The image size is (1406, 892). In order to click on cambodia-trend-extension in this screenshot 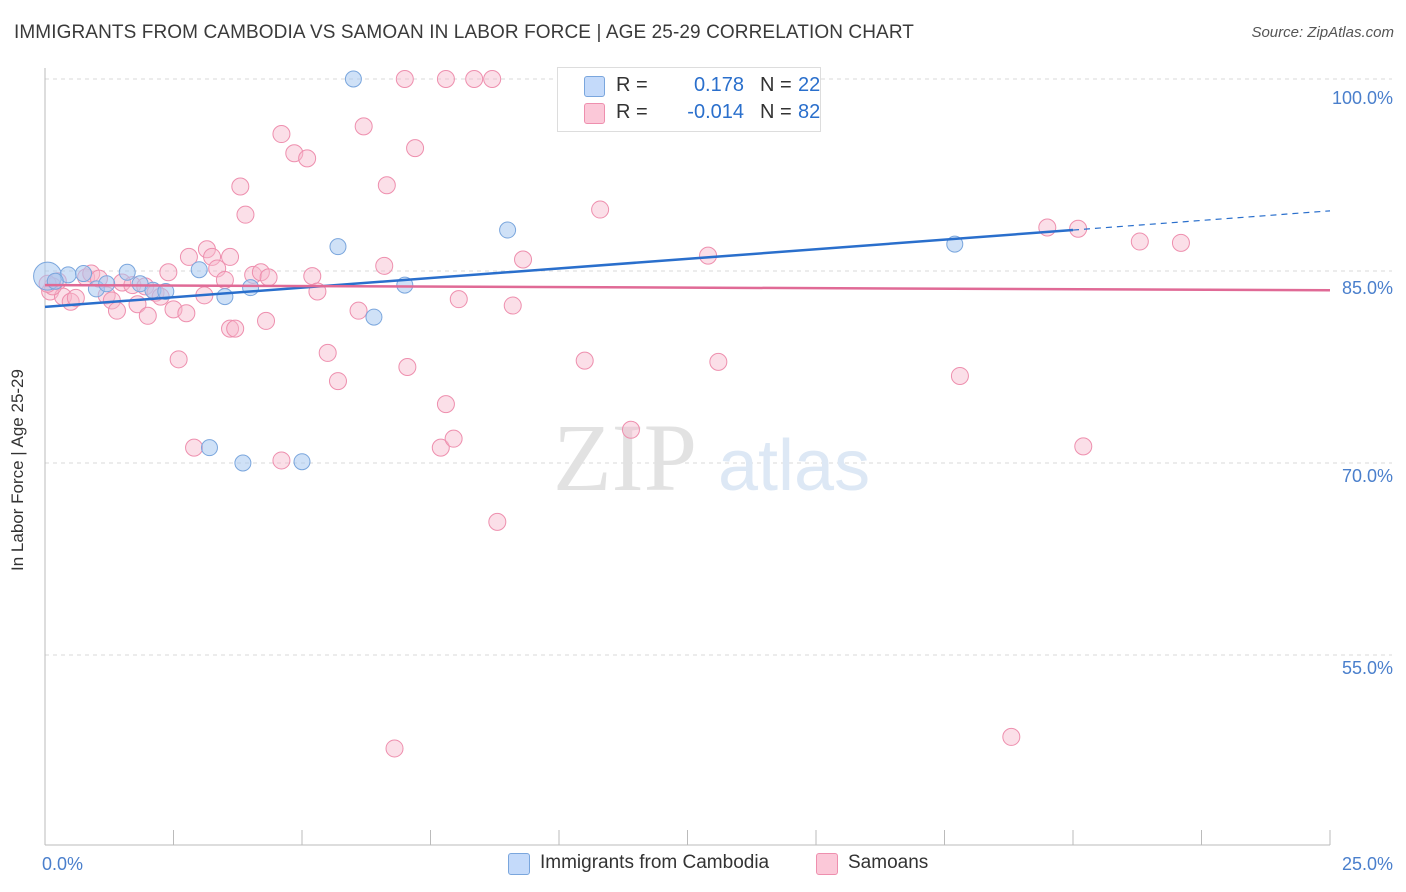, I will do `click(1201, 220)`.